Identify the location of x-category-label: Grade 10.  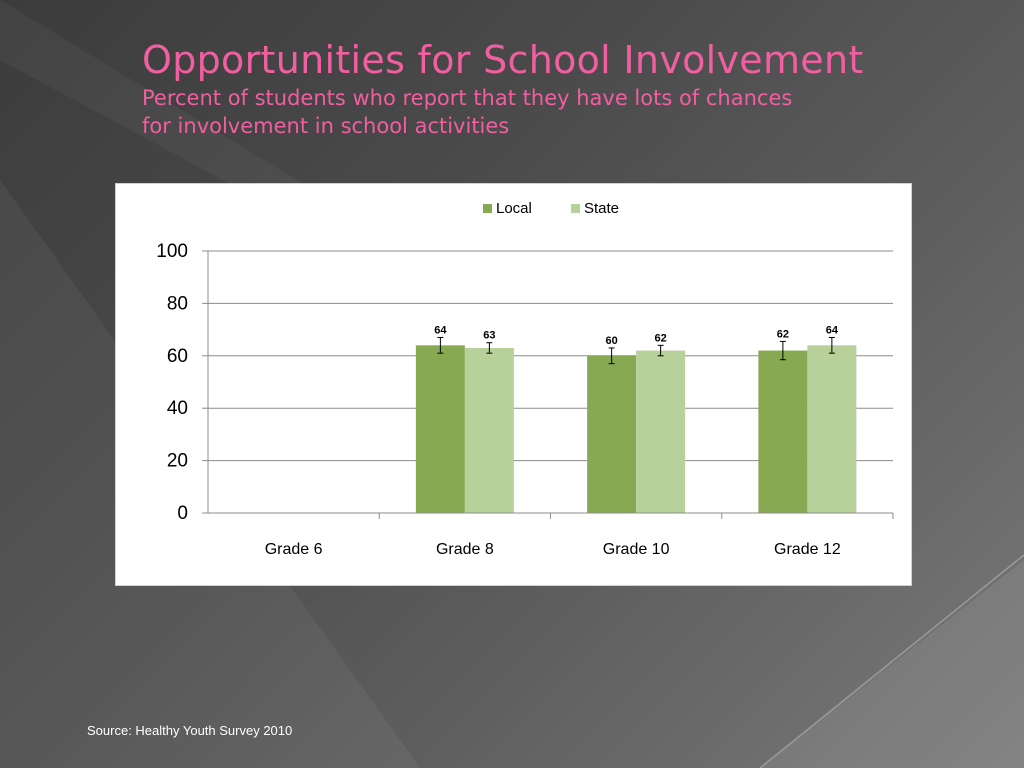
(636, 549).